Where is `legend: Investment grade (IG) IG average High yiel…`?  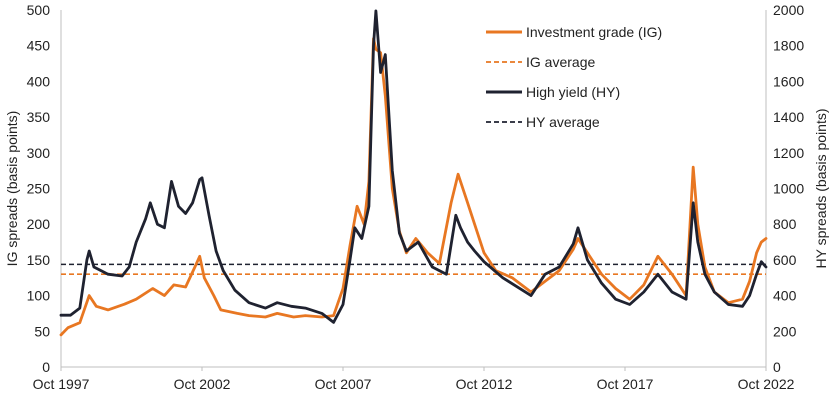 legend: Investment grade (IG) IG average High yiel… is located at coordinates (574, 77).